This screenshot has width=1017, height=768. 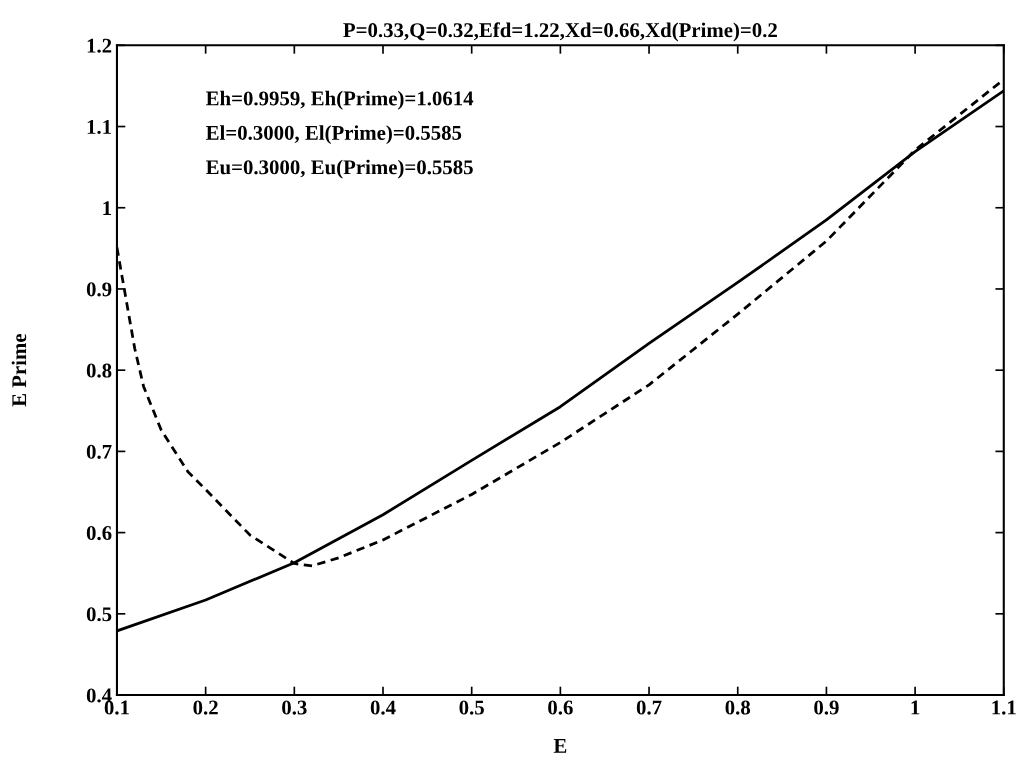 I want to click on x-tick-label: 0.5, so click(x=471, y=707).